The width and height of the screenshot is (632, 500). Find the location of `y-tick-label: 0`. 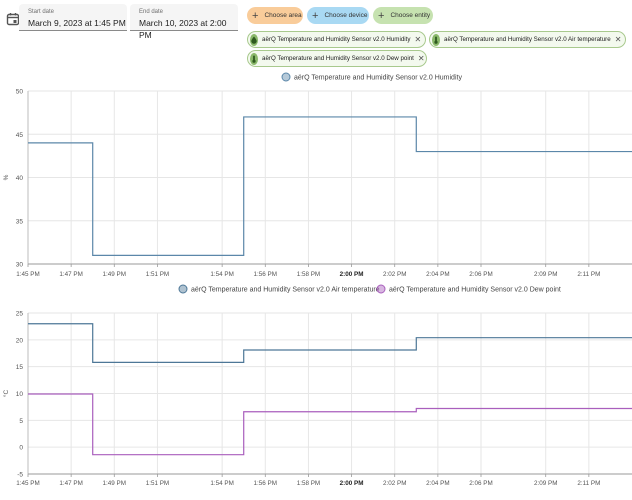

y-tick-label: 0 is located at coordinates (21, 448).